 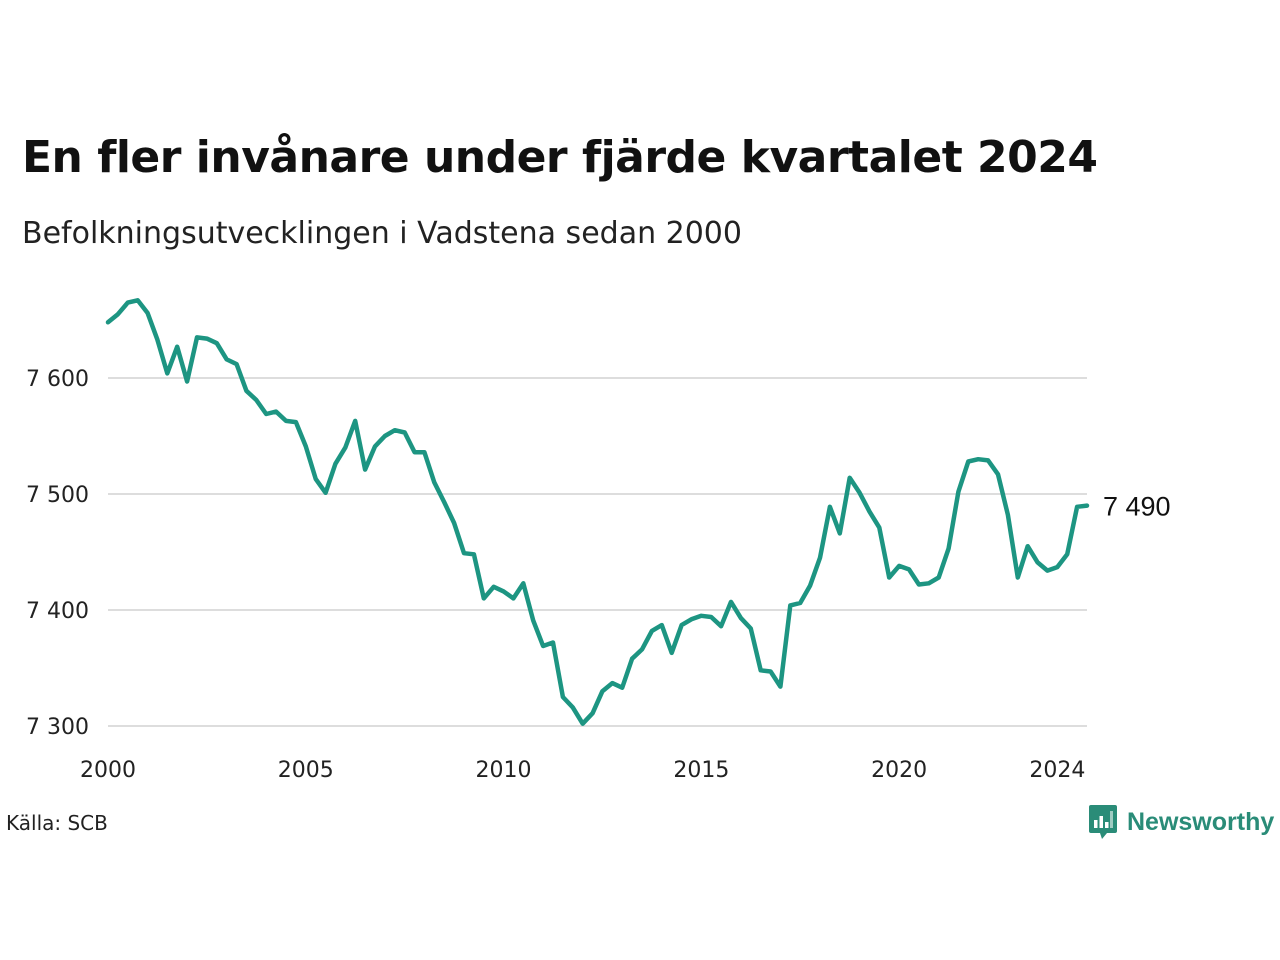 I want to click on newsworthy-brand: Newsworthy, so click(x=1181, y=822).